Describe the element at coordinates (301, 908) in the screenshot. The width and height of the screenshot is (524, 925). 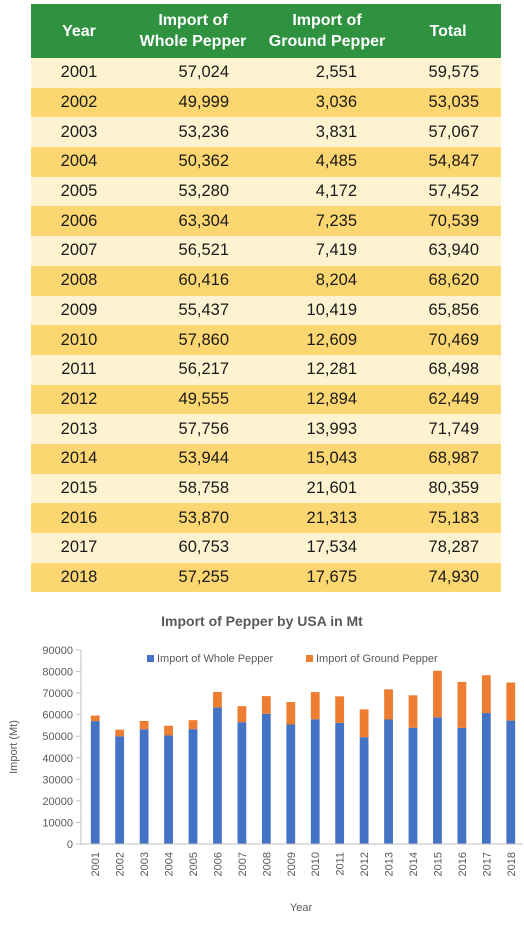
I see `x-axis-label: Year` at that location.